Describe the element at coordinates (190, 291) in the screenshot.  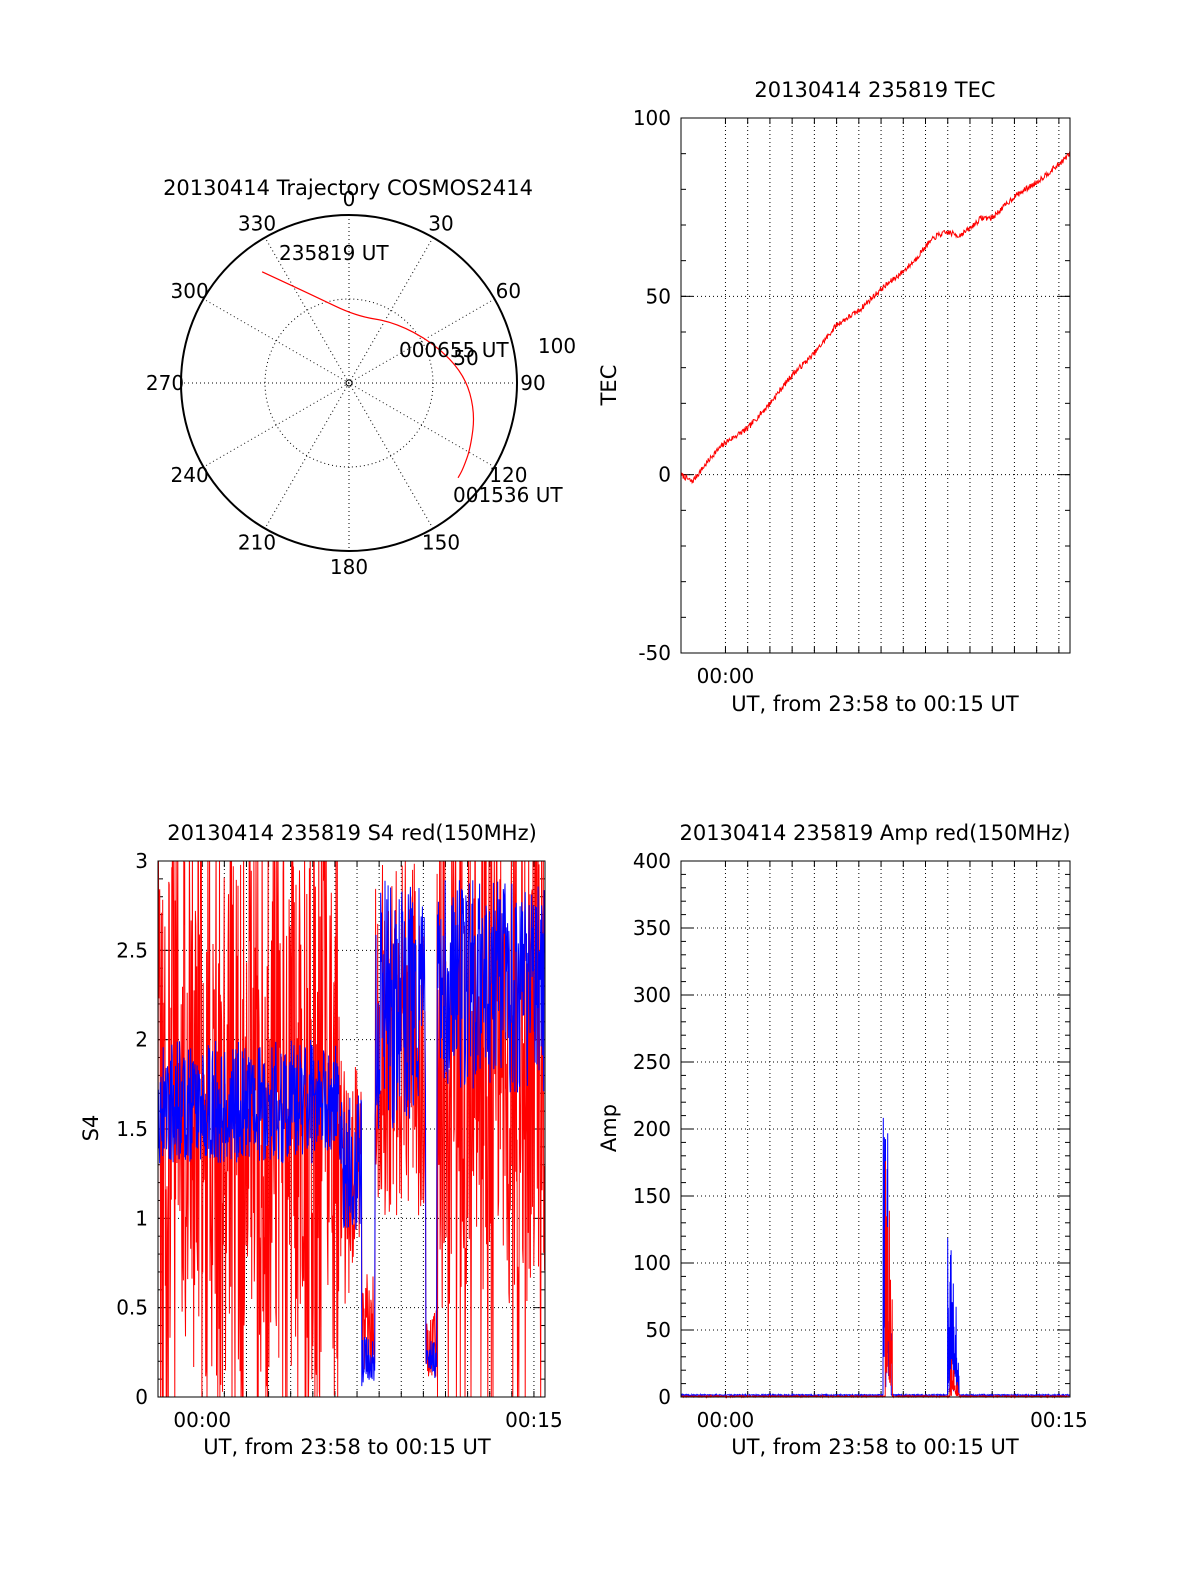
I see `angle-tick-label: 300` at that location.